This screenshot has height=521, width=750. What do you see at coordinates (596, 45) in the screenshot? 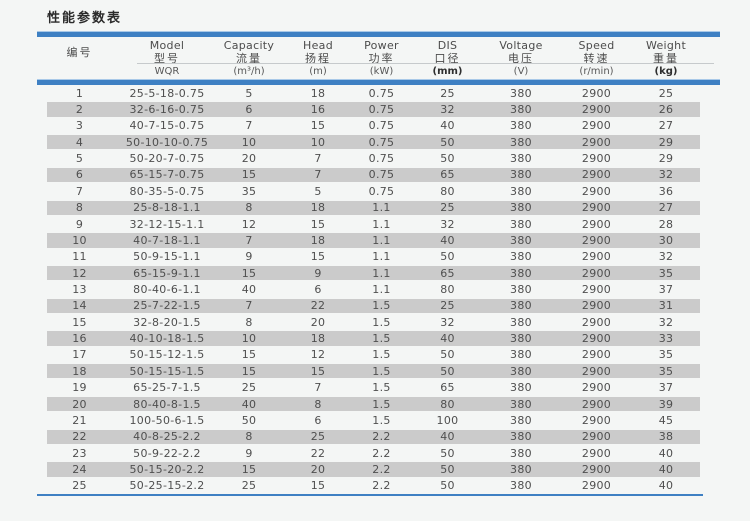
I see `column-header-en: Speed` at bounding box center [596, 45].